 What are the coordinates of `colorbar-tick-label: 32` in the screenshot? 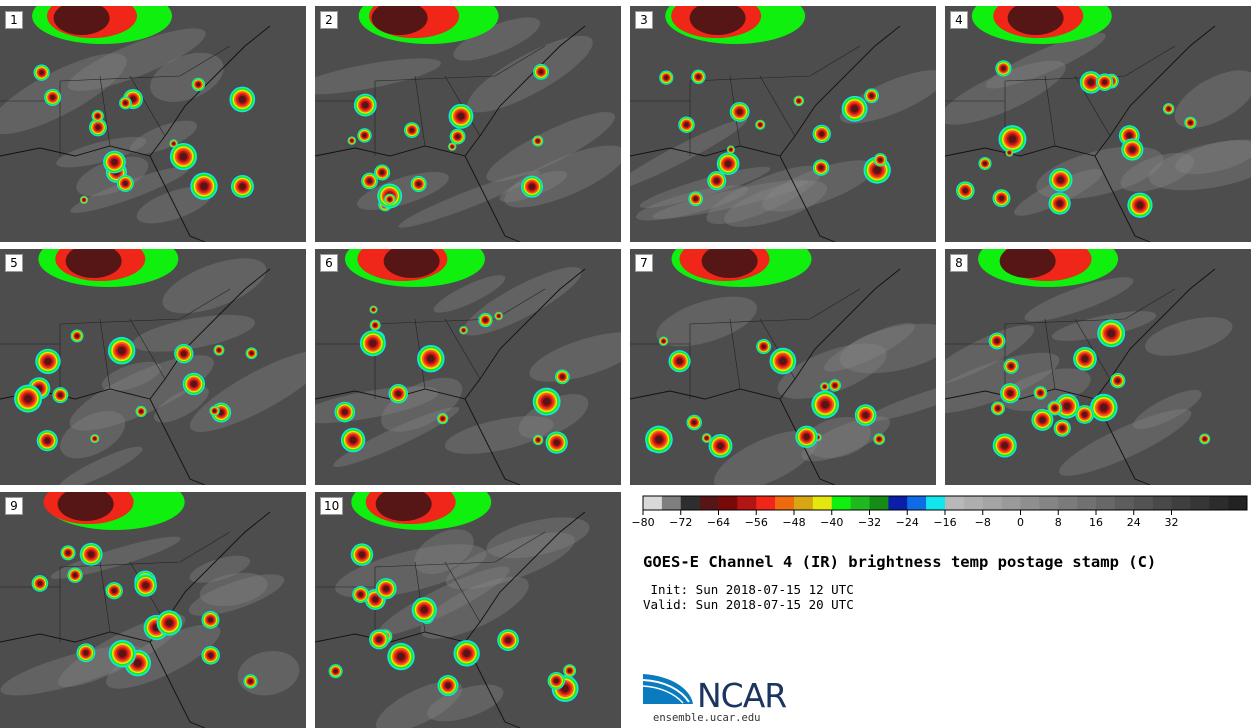 It's located at (1171, 522).